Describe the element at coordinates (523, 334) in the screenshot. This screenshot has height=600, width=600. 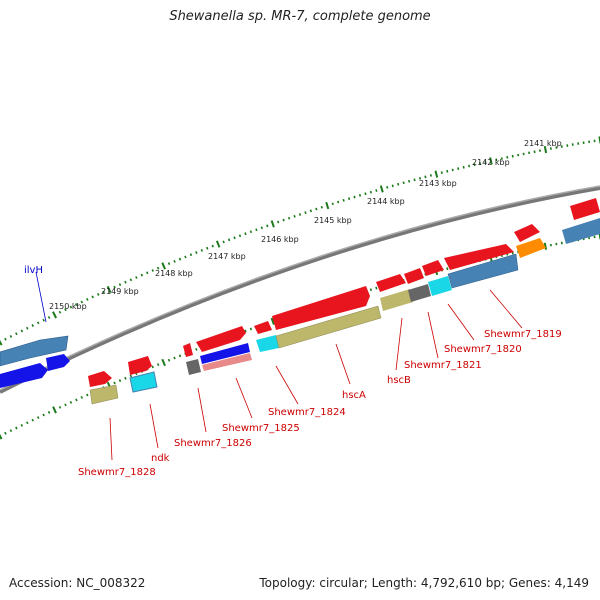
I see `gene-label-Shewmr7_1819: Shewmr7_1819` at that location.